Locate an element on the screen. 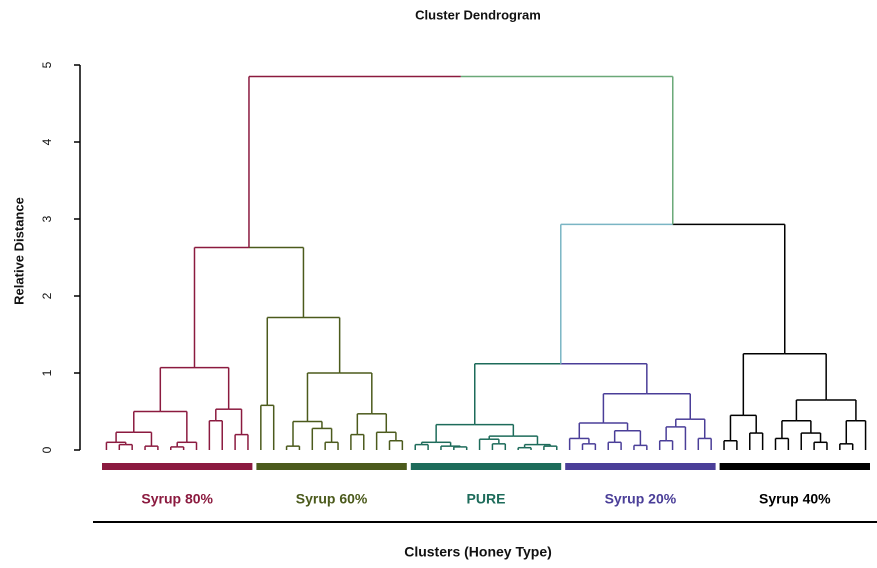 The height and width of the screenshot is (568, 877). cluster-label: Syrup 40% is located at coordinates (795, 499).